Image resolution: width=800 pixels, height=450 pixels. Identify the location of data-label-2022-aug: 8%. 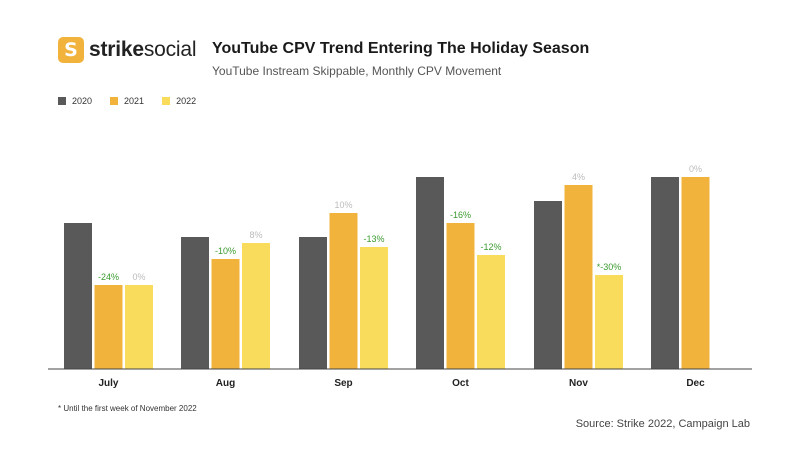
(255, 235).